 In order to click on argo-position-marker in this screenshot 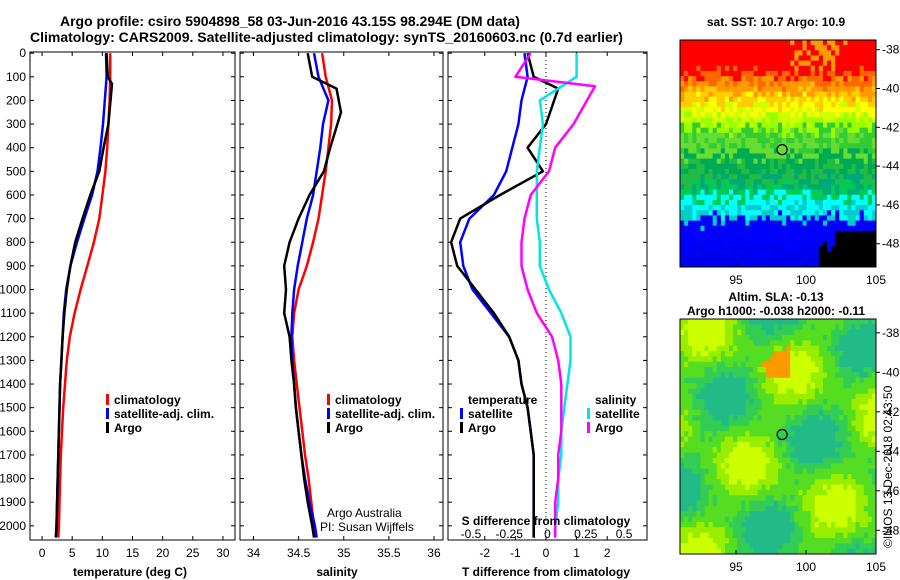, I will do `click(782, 150)`.